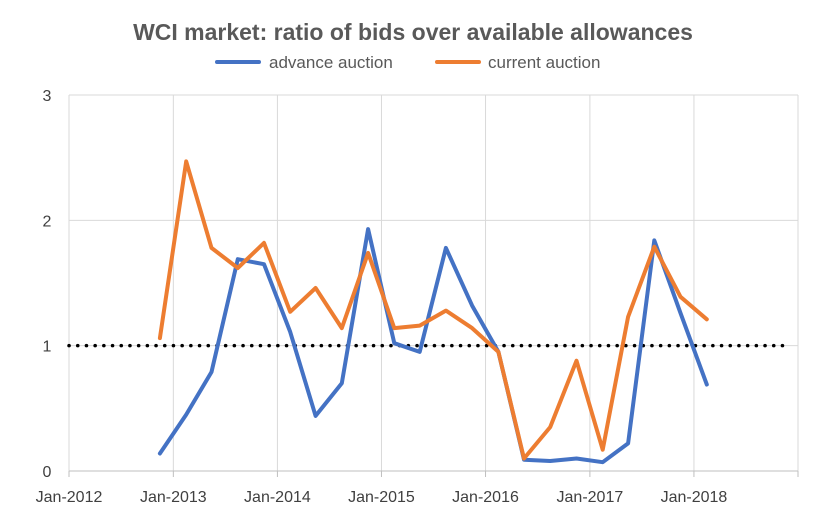 The height and width of the screenshot is (527, 827). Describe the element at coordinates (544, 62) in the screenshot. I see `legend-label: current auction` at that location.